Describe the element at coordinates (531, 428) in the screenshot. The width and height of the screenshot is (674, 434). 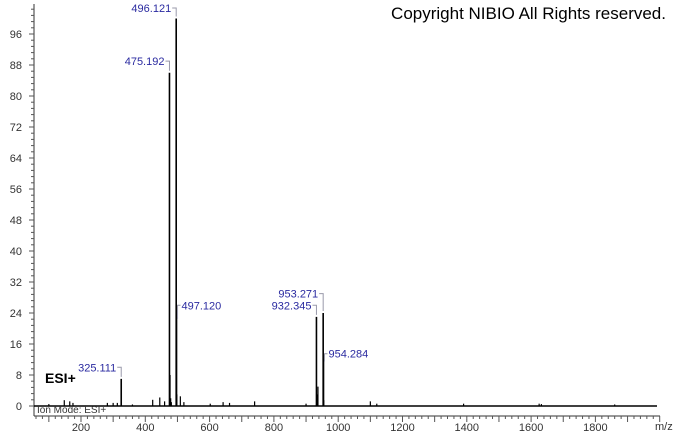
I see `x-tick-label: 1600` at that location.